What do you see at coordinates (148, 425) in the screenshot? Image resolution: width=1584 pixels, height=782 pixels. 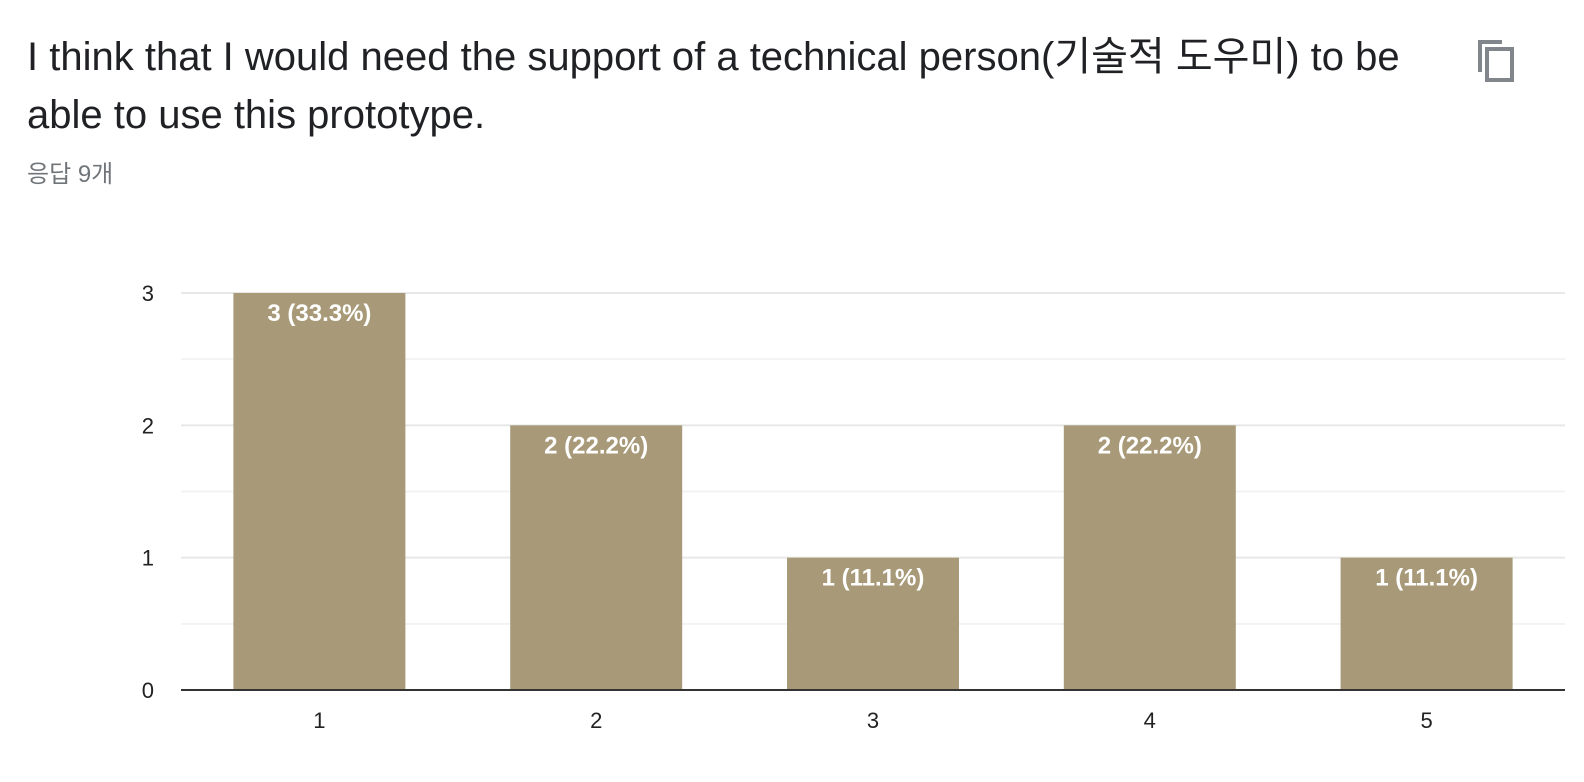 I see `y-tick-label: 2` at bounding box center [148, 425].